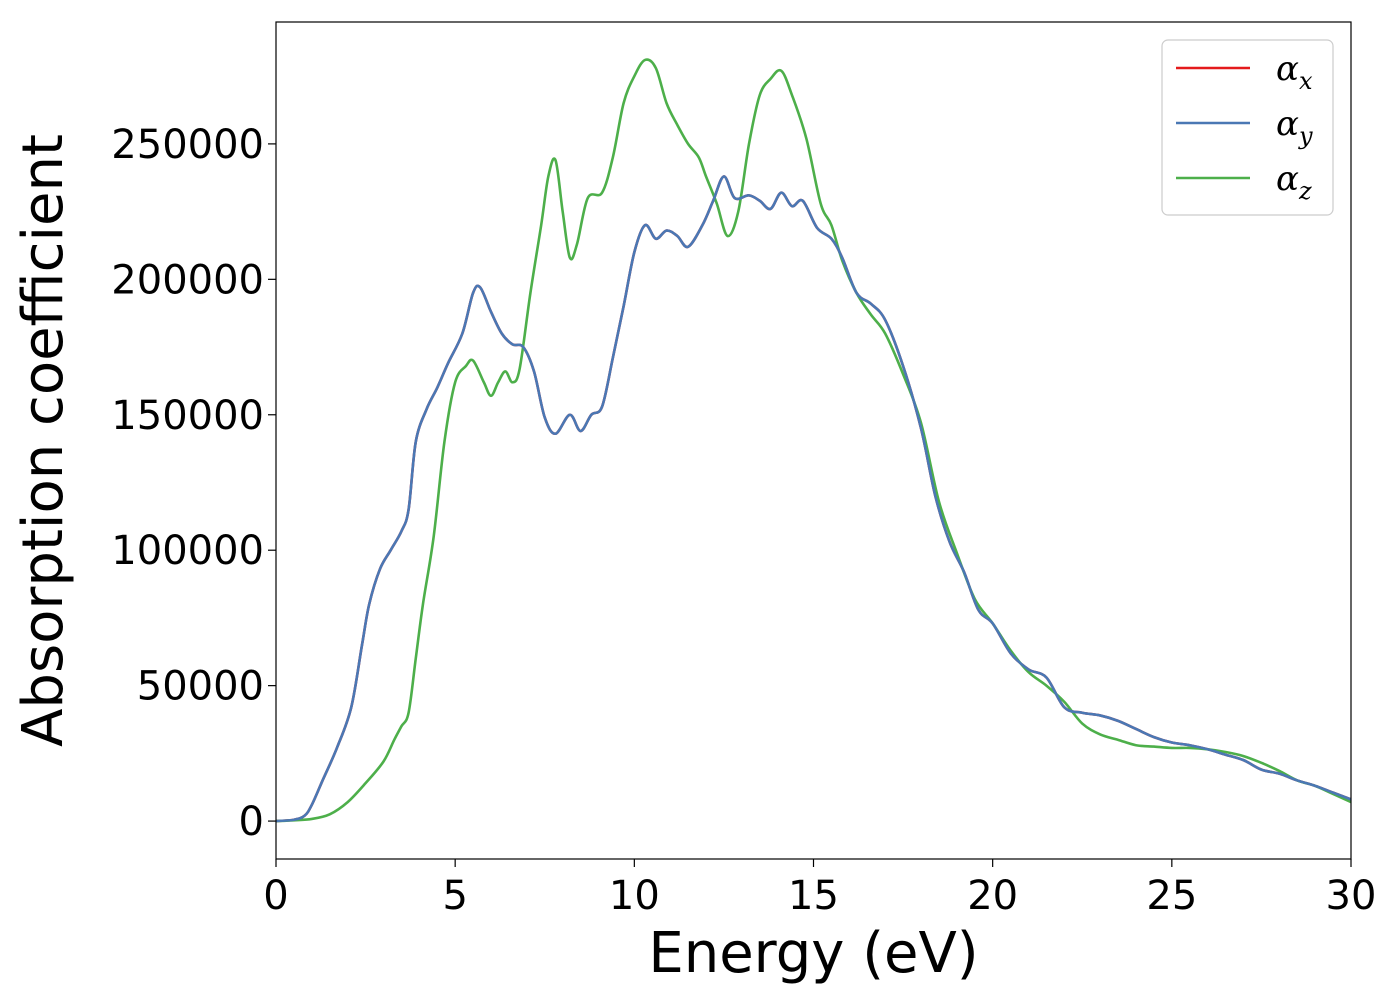 This screenshot has height=1000, width=1400. What do you see at coordinates (1306, 81) in the screenshot?
I see `legend-subscript: x` at bounding box center [1306, 81].